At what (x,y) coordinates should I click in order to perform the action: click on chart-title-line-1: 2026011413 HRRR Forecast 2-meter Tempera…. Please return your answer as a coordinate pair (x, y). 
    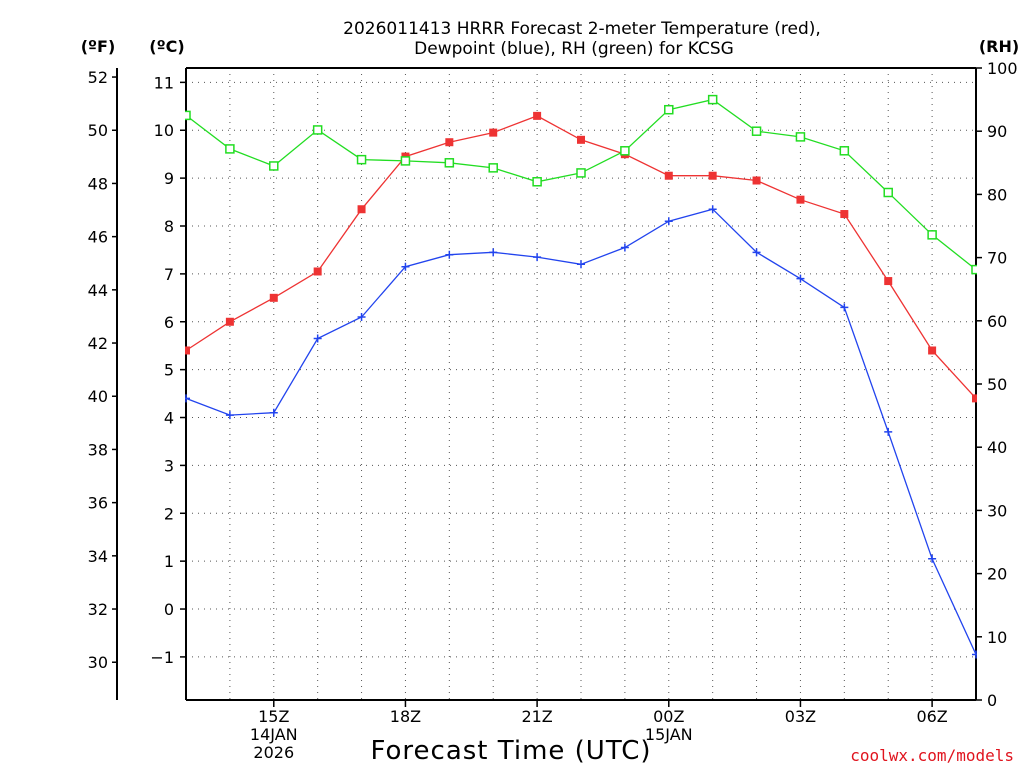
    Looking at the image, I should click on (582, 29).